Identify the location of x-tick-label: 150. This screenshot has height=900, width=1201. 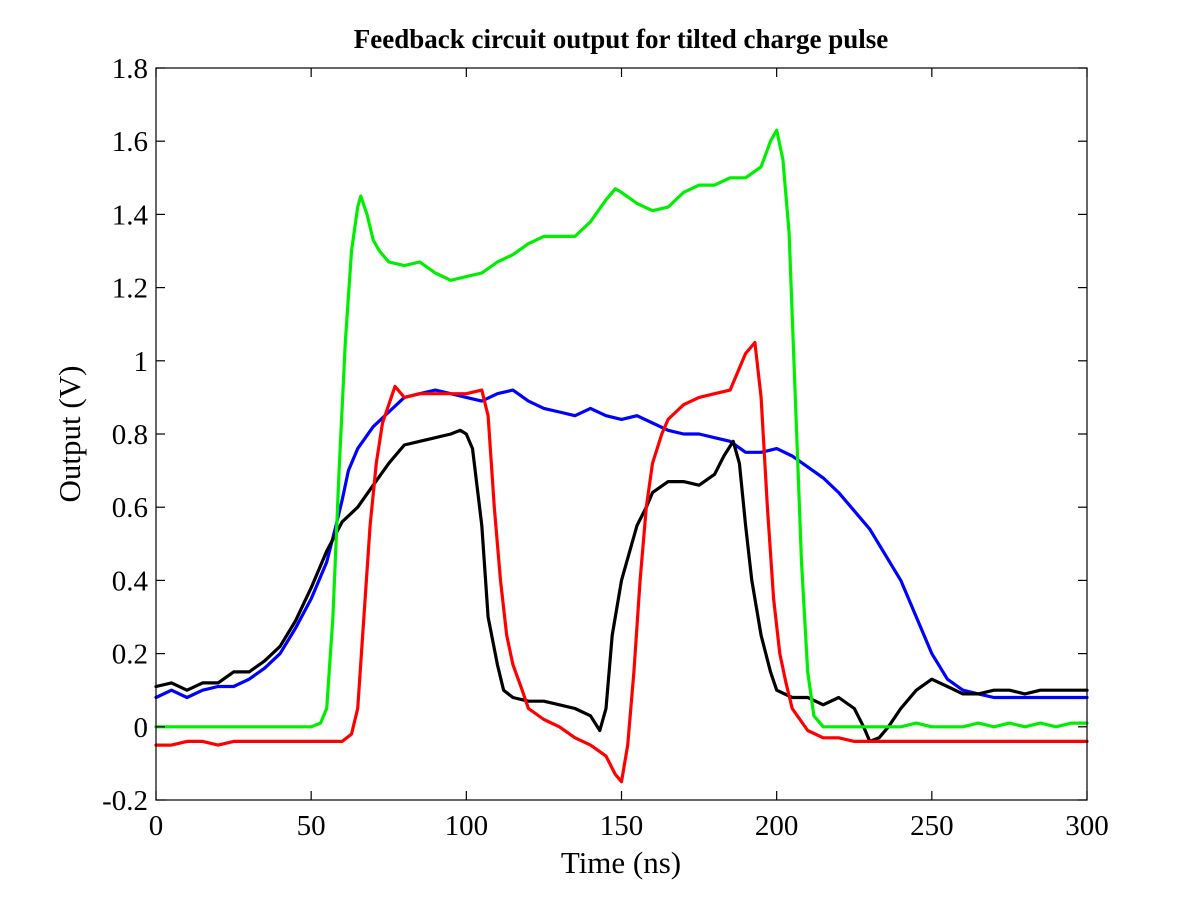
(622, 826).